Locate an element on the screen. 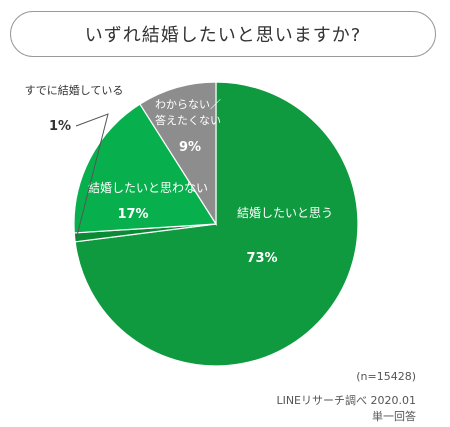  chart-title-box: いずれ結婚したいと思いますか? is located at coordinates (223, 34).